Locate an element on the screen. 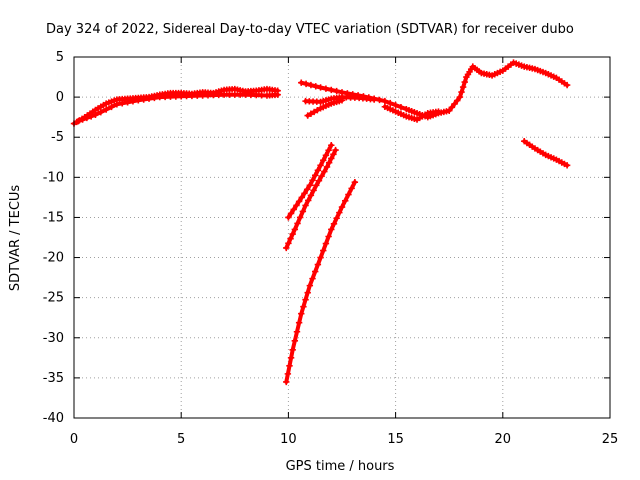  y-tick-label: -10 is located at coordinates (53, 177).